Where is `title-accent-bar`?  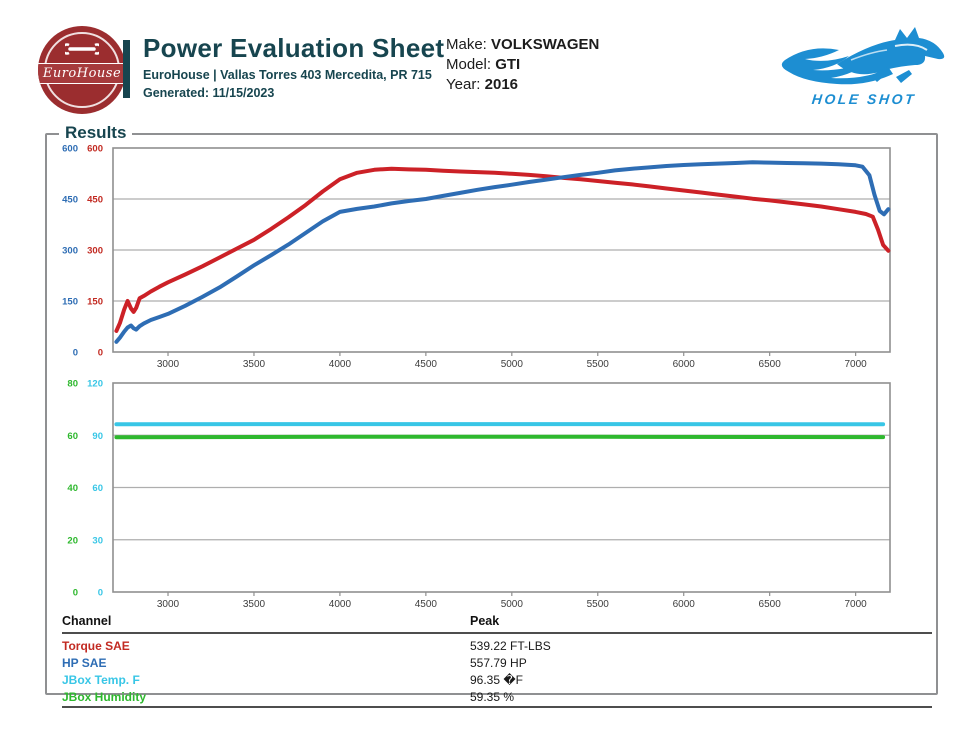
title-accent-bar is located at coordinates (126, 69).